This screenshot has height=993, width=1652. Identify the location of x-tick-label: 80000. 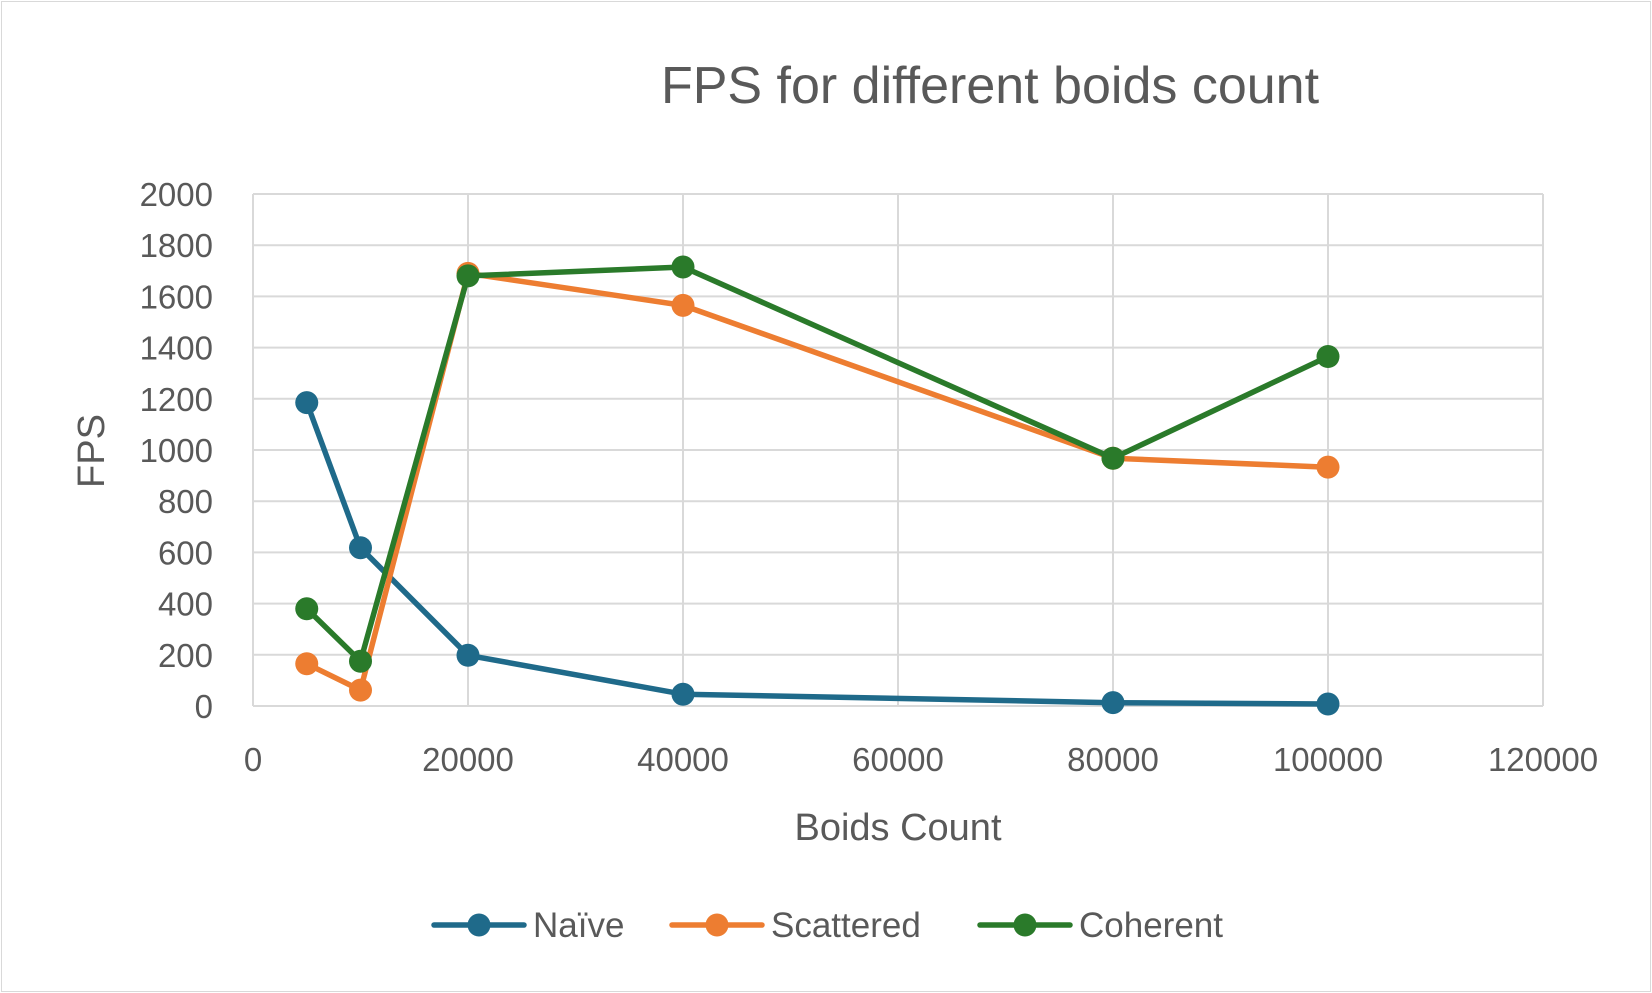
(1113, 759).